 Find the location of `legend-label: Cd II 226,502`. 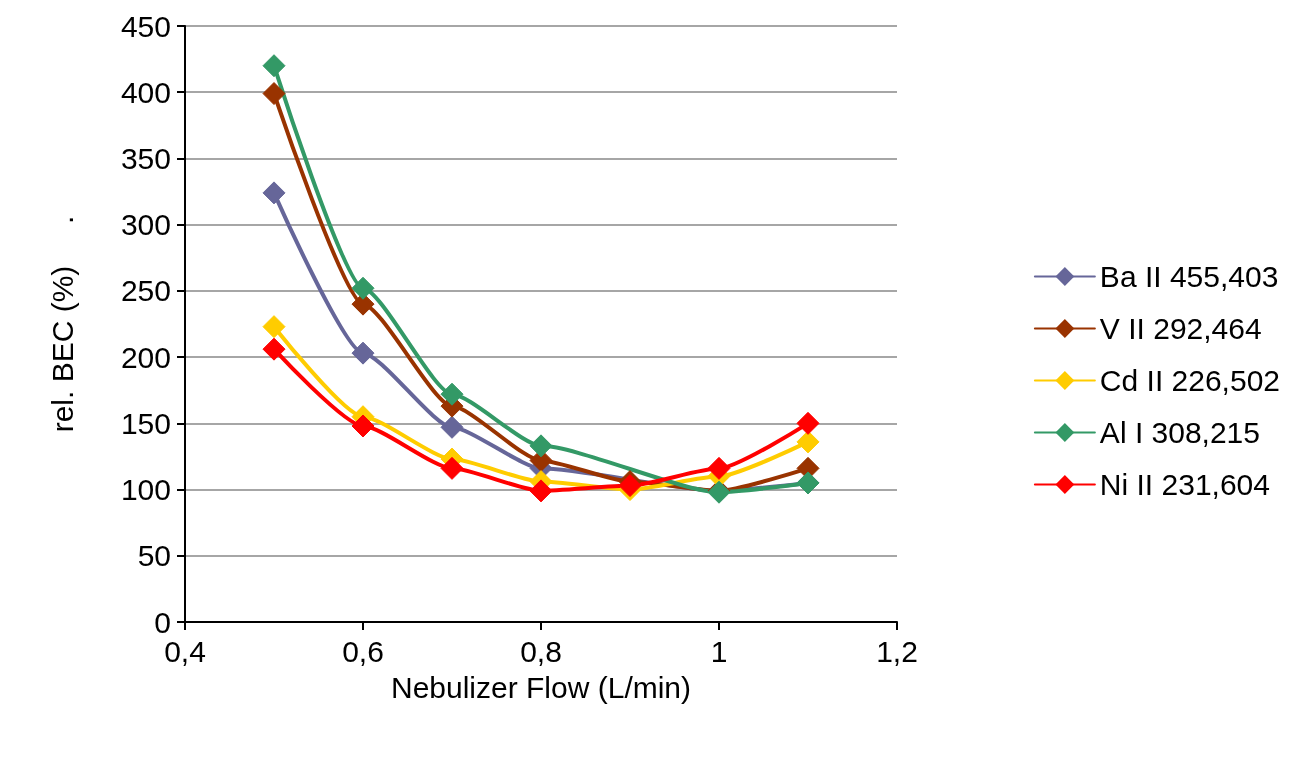

legend-label: Cd II 226,502 is located at coordinates (1190, 380).